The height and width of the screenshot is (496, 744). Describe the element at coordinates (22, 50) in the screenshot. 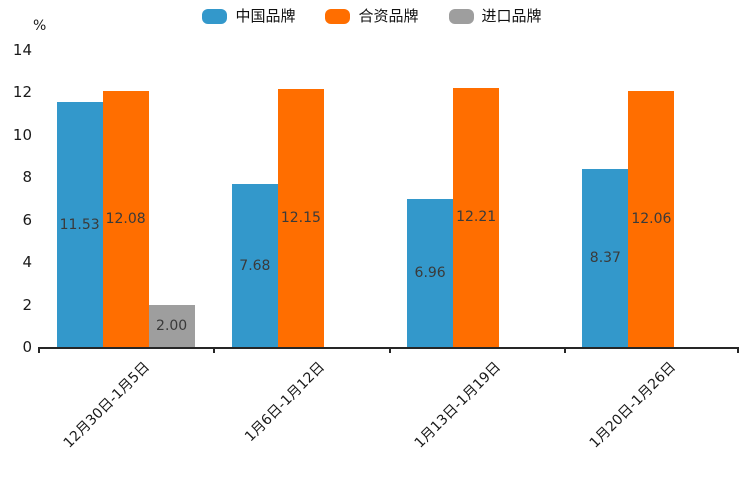

I see `y-tick-label: 14` at that location.